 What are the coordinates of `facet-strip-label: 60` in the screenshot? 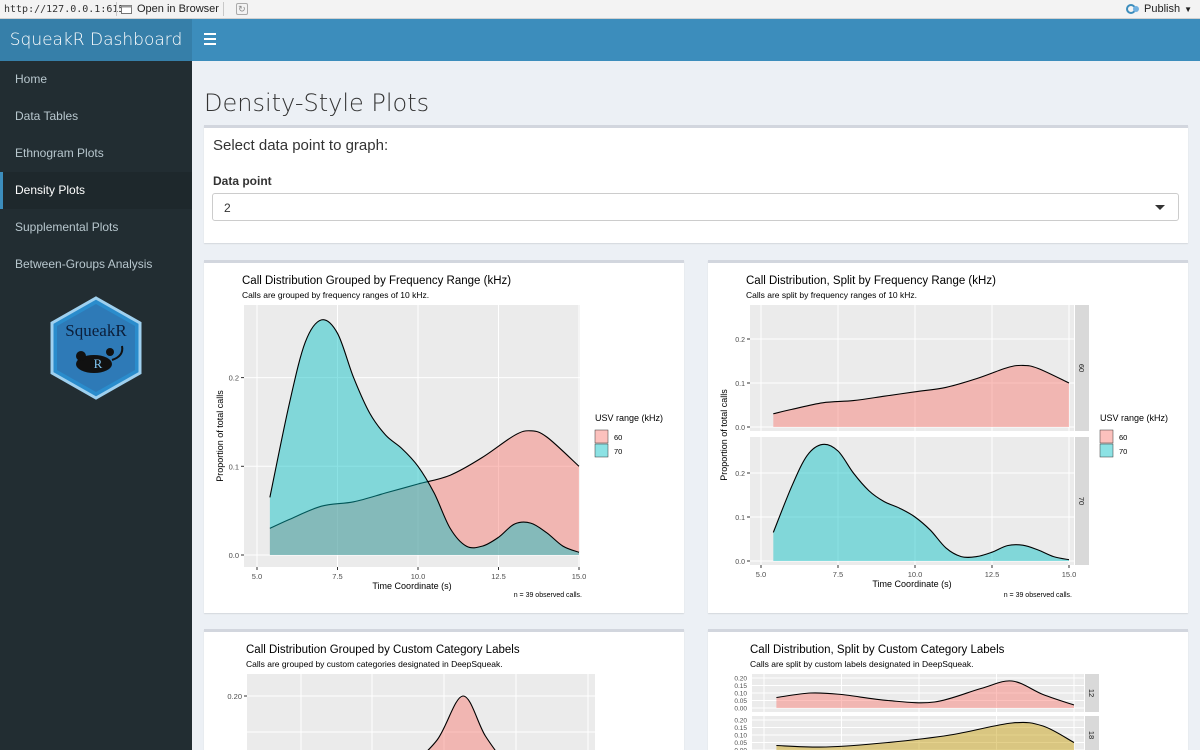 It's located at (1081, 368).